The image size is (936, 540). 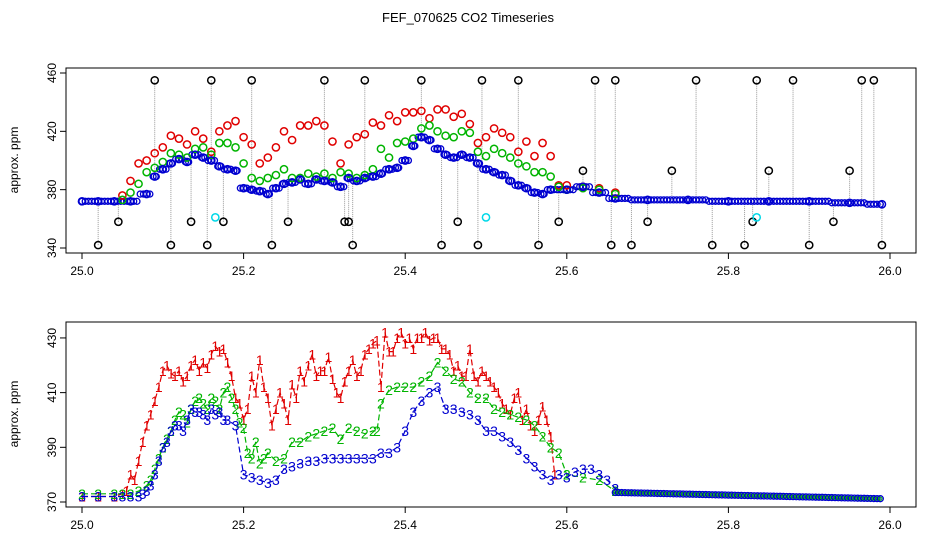 What do you see at coordinates (215, 217) in the screenshot?
I see `cyan-point` at bounding box center [215, 217].